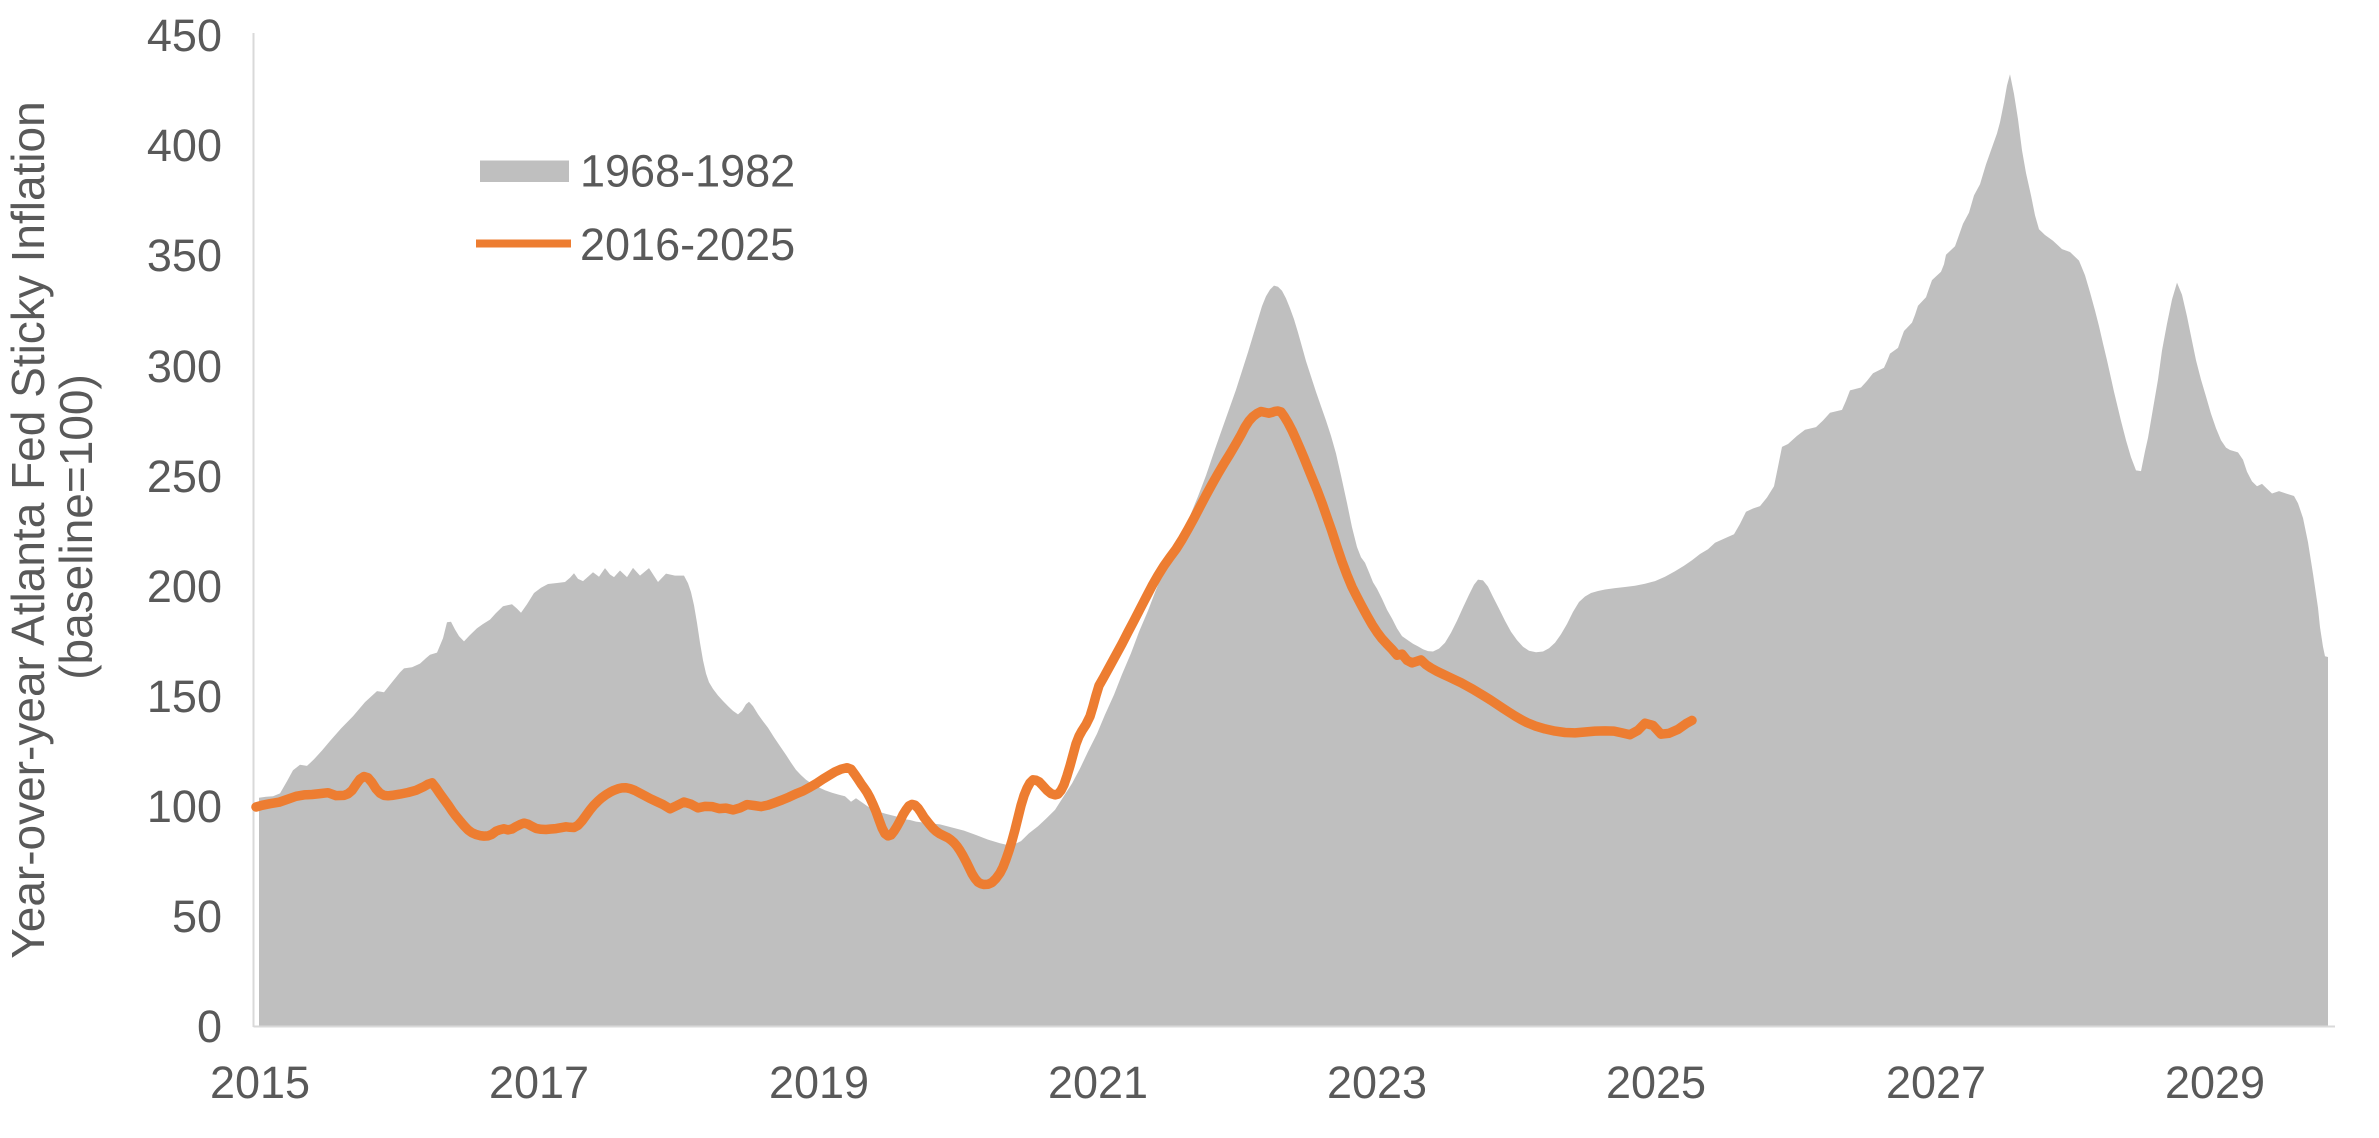 The width and height of the screenshot is (2379, 1138). I want to click on svg-text: 2015, so click(260, 1082).